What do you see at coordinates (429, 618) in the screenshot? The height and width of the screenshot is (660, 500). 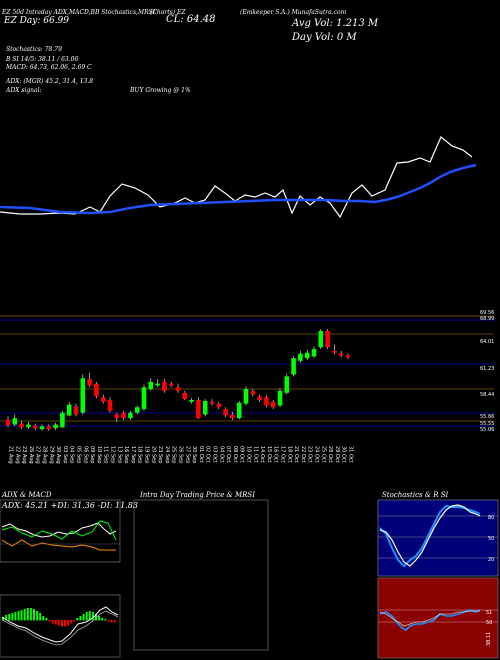 I see `mrsi-signal-line` at bounding box center [429, 618].